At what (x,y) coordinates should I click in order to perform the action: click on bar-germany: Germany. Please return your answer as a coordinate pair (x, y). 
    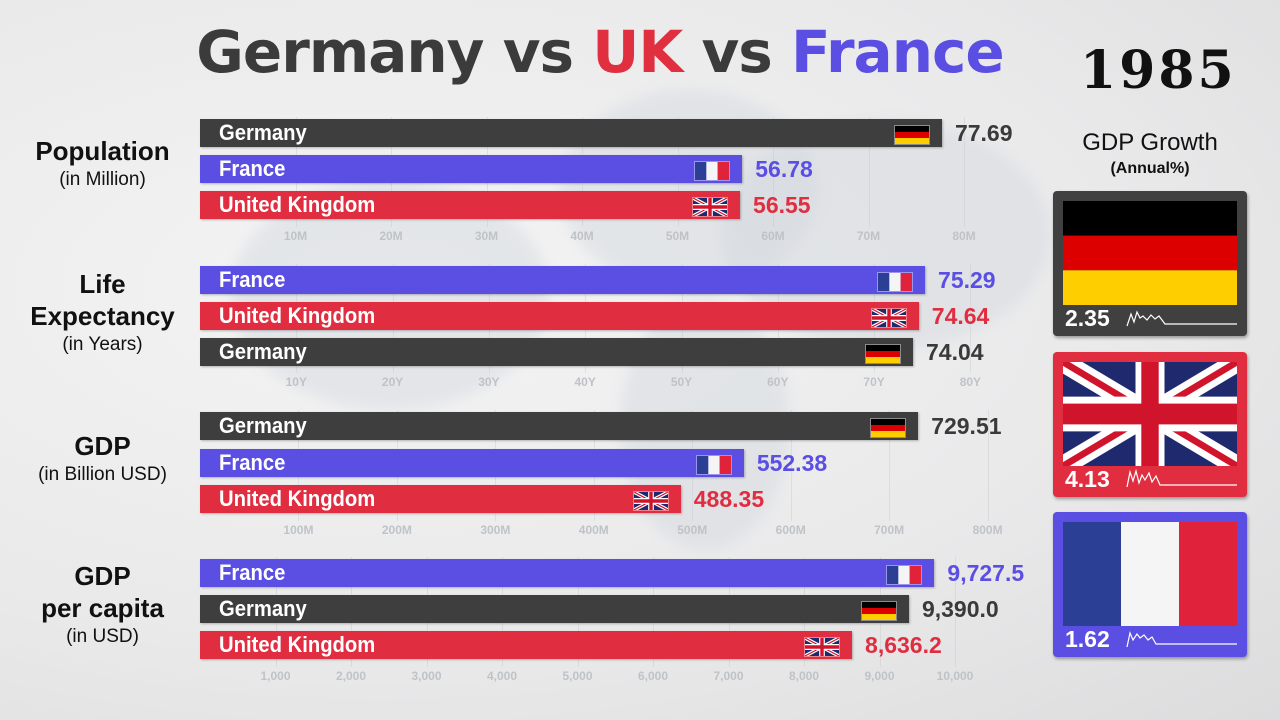
    Looking at the image, I should click on (559, 426).